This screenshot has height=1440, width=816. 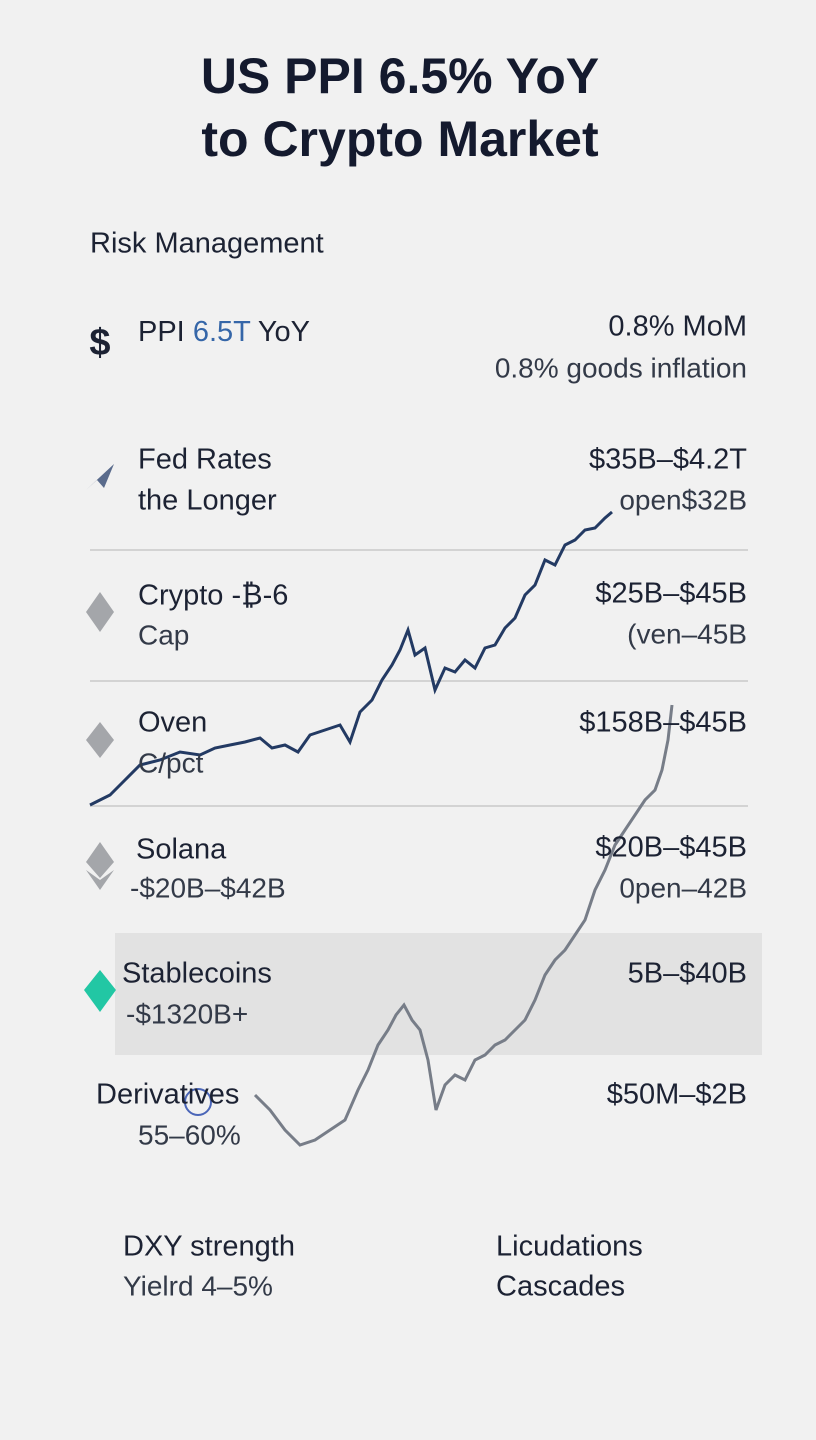 I want to click on row-value: $25B–$45B, so click(x=671, y=594).